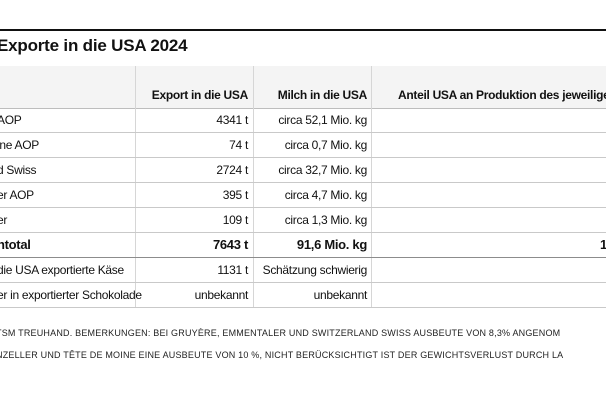 This screenshot has width=606, height=402. What do you see at coordinates (19, 145) in the screenshot?
I see `cheese-name: ine AOP` at bounding box center [19, 145].